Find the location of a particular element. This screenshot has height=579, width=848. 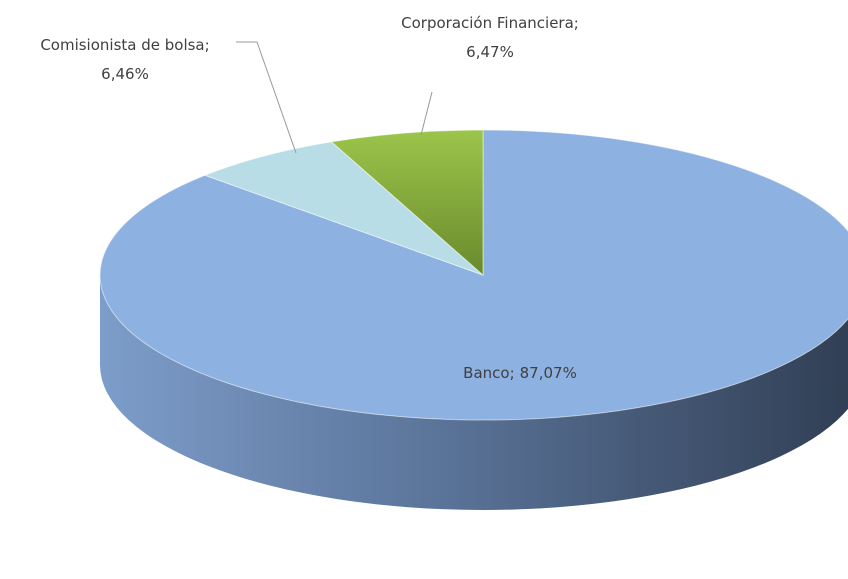

label-category: Corporación Financiera is located at coordinates (487, 23).